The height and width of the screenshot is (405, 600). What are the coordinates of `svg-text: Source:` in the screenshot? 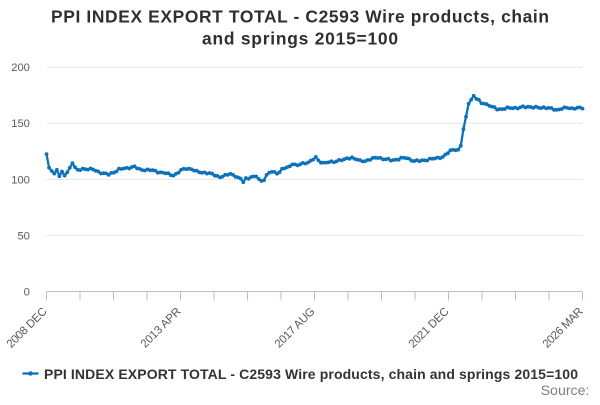 It's located at (565, 391).